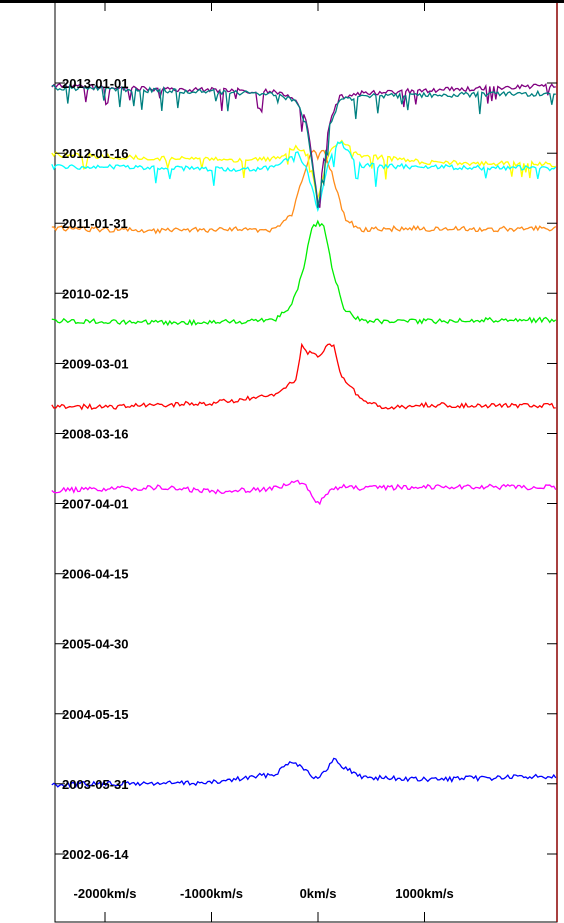 The image size is (564, 923). I want to click on y-tick-label-2013-01-01: 2013-01-01, so click(95, 83).